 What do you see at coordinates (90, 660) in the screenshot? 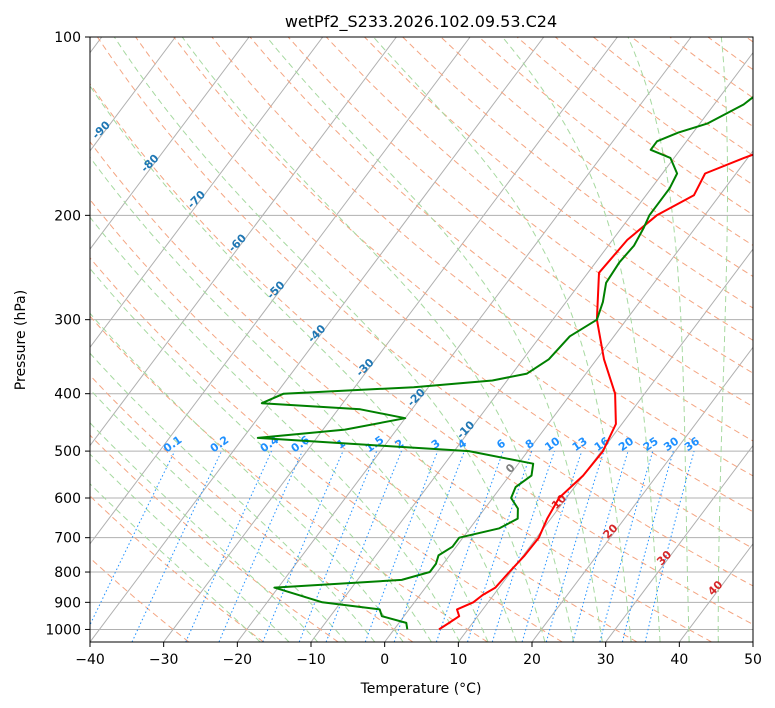
I see `x-tick-label: −40` at bounding box center [90, 660].